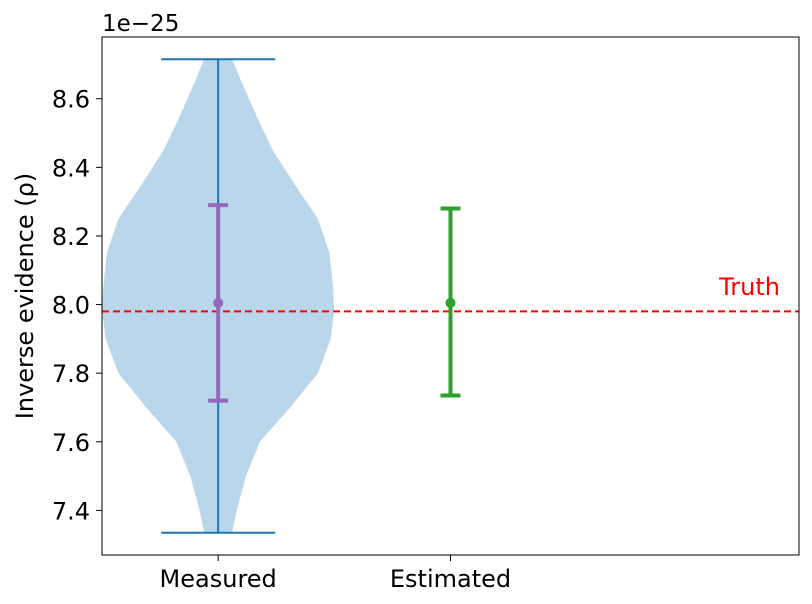  I want to click on truth-label: Truth, so click(749, 287).